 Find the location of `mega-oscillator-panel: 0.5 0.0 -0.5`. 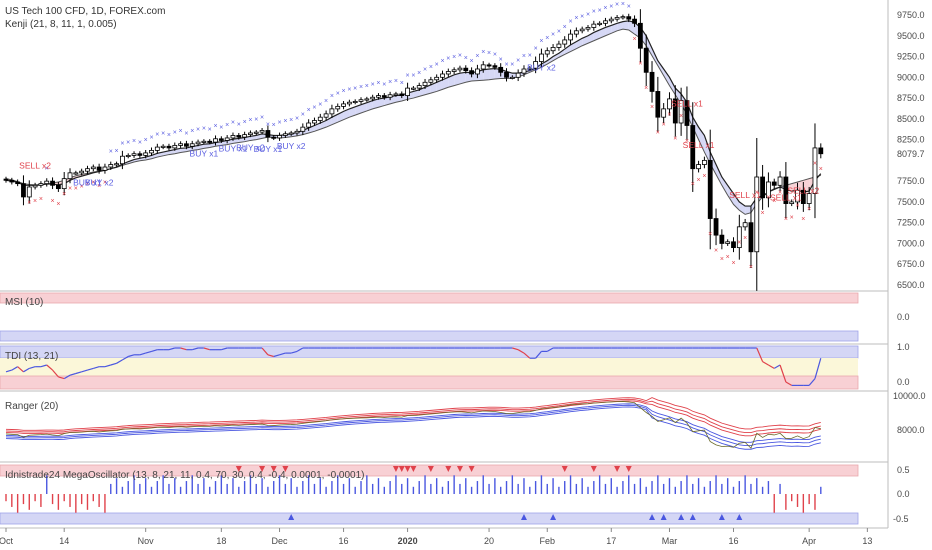

mega-oscillator-panel: 0.5 0.0 -0.5 is located at coordinates (455, 494).